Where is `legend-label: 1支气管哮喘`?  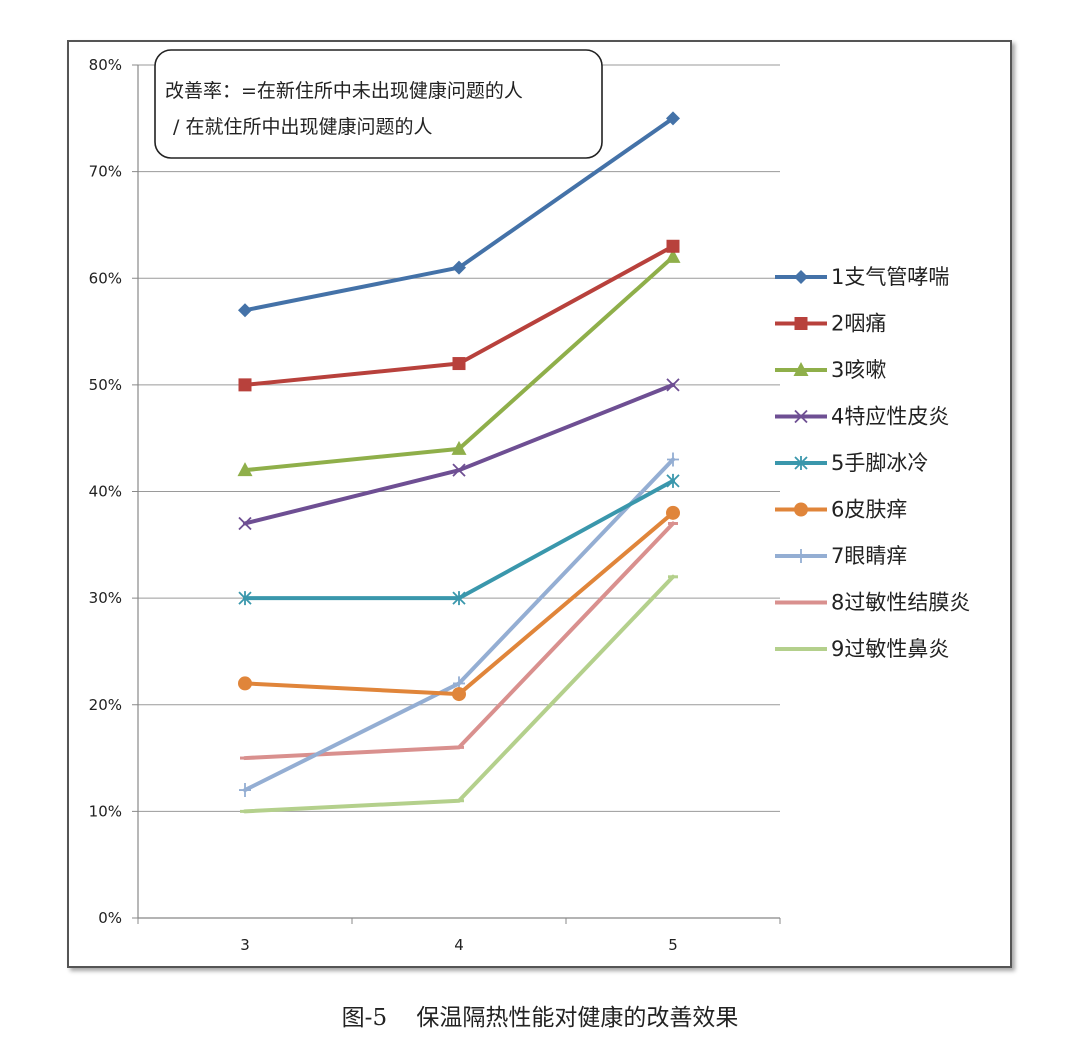 legend-label: 1支气管哮喘 is located at coordinates (890, 277).